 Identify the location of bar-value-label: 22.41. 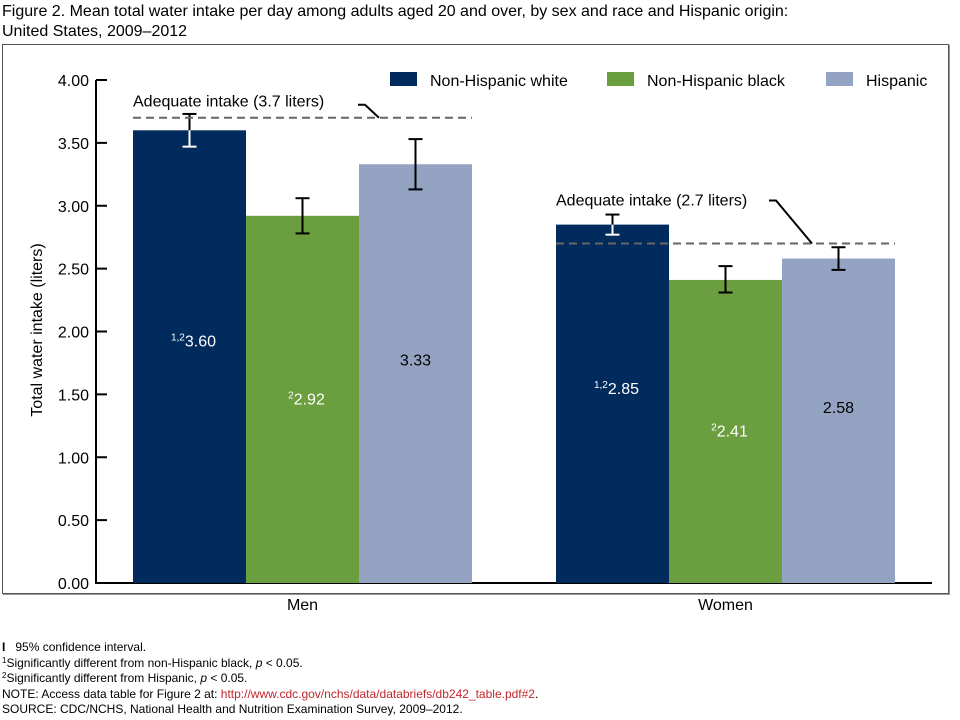
(729, 431).